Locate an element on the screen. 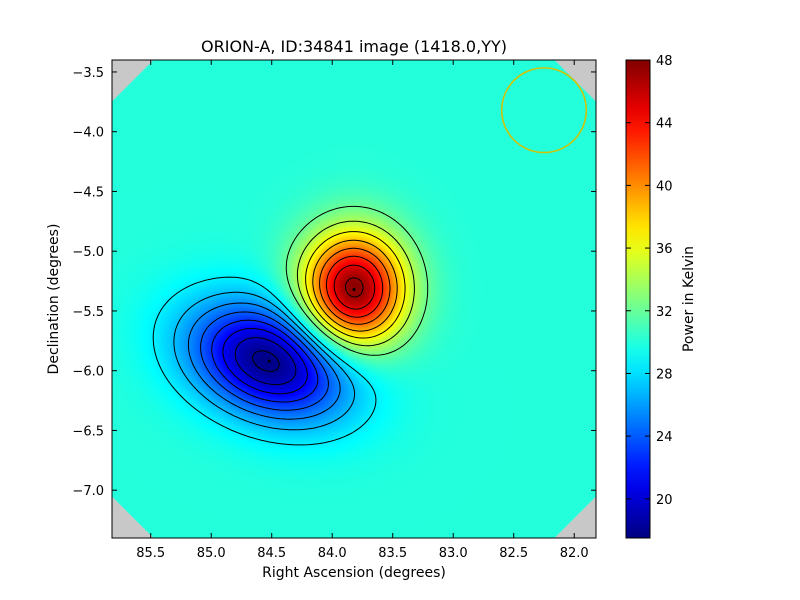 Image resolution: width=800 pixels, height=600 pixels. colorbar-tick-label: 24 is located at coordinates (664, 437).